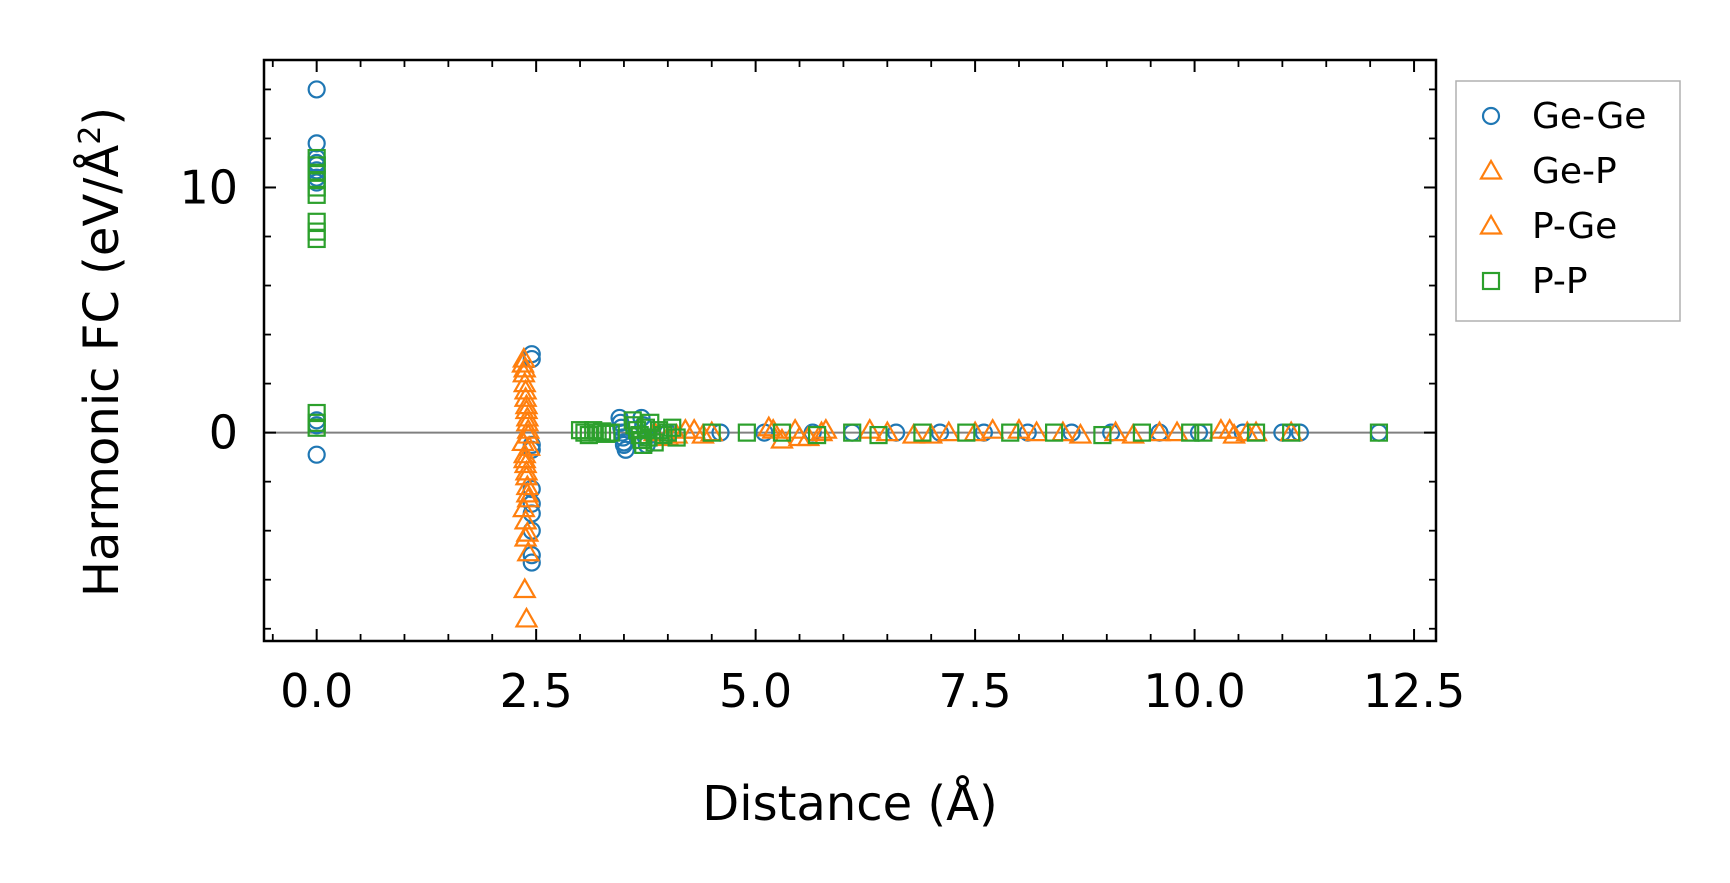 The image size is (1730, 883). What do you see at coordinates (1194, 691) in the screenshot?
I see `x-tick-label: 10.0` at bounding box center [1194, 691].